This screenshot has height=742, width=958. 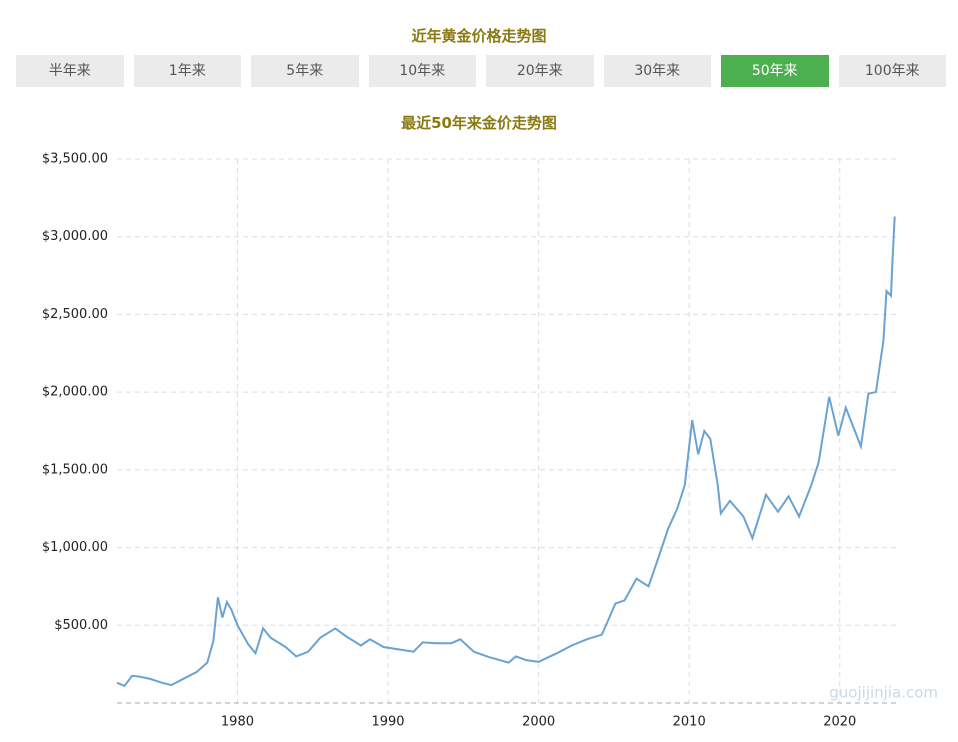 What do you see at coordinates (422, 71) in the screenshot?
I see `tab: 10年来` at bounding box center [422, 71].